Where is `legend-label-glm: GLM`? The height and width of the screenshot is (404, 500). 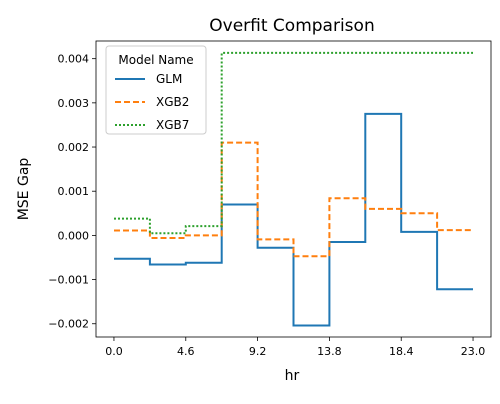
legend-label-glm: GLM is located at coordinates (169, 79).